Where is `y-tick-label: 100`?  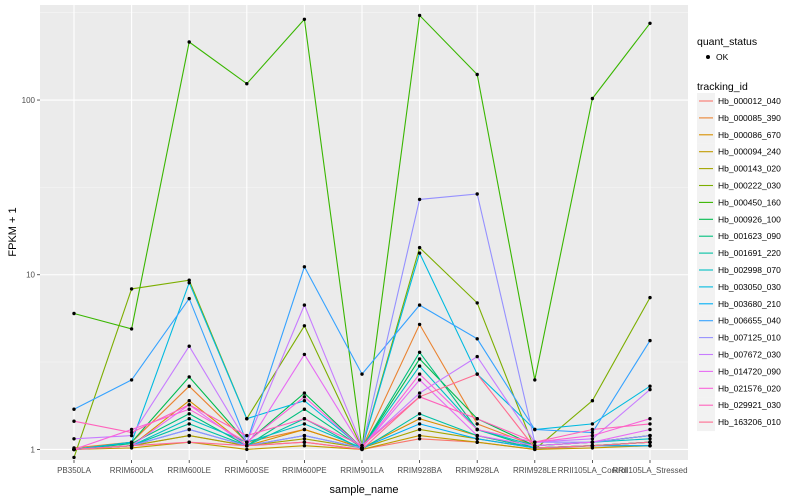 y-tick-label: 100 is located at coordinates (29, 100).